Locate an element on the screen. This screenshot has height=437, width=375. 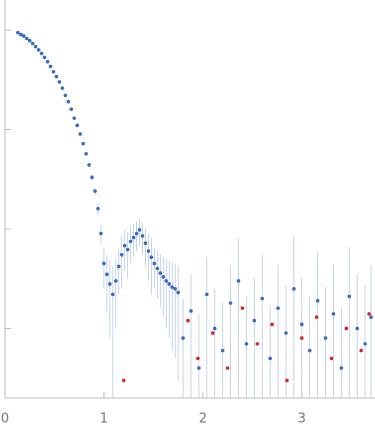
x-tick-label: 2 is located at coordinates (203, 419).